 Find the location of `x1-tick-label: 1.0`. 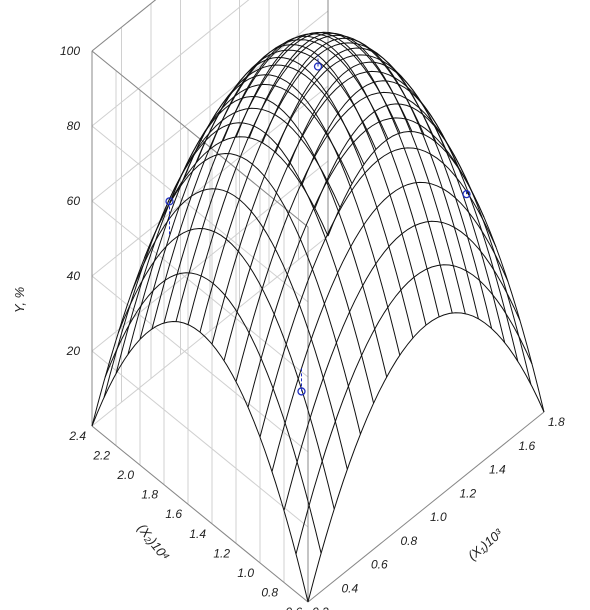

x1-tick-label: 1.0 is located at coordinates (438, 517).